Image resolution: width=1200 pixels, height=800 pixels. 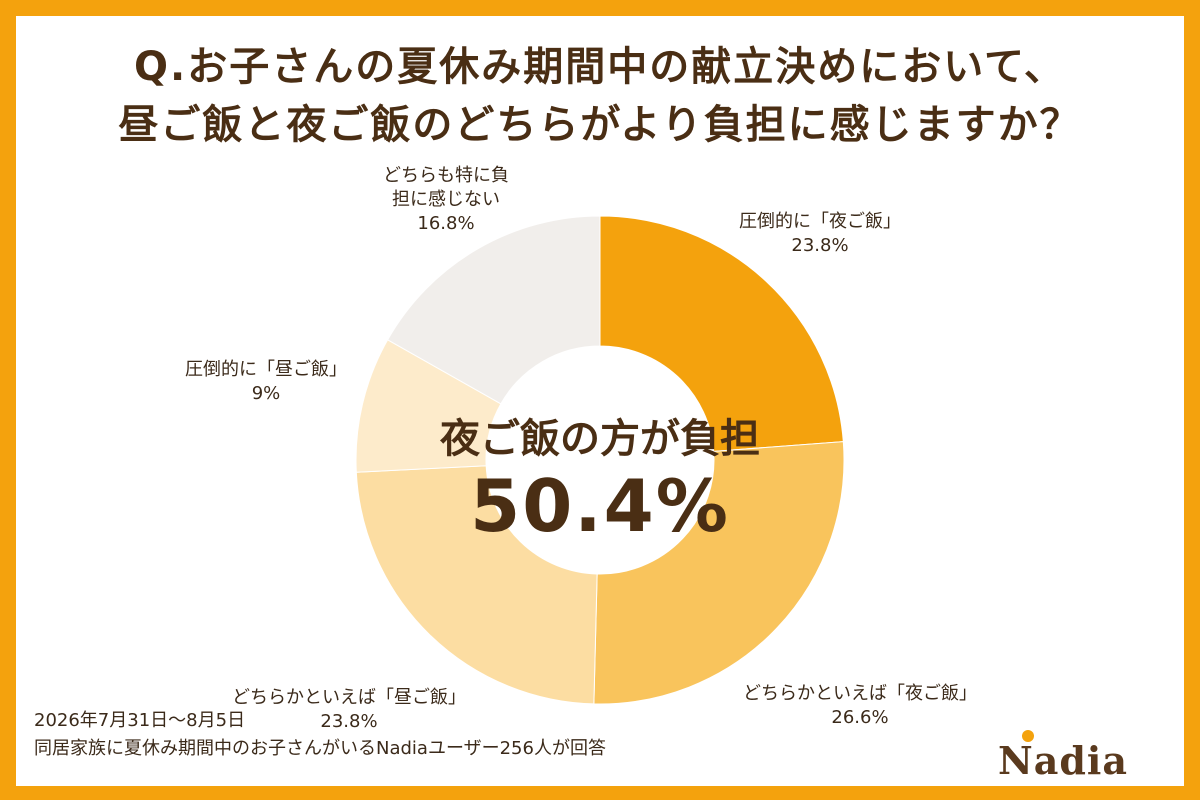 What do you see at coordinates (446, 223) in the screenshot?
I see `slice-value-text: 16.8%` at bounding box center [446, 223].